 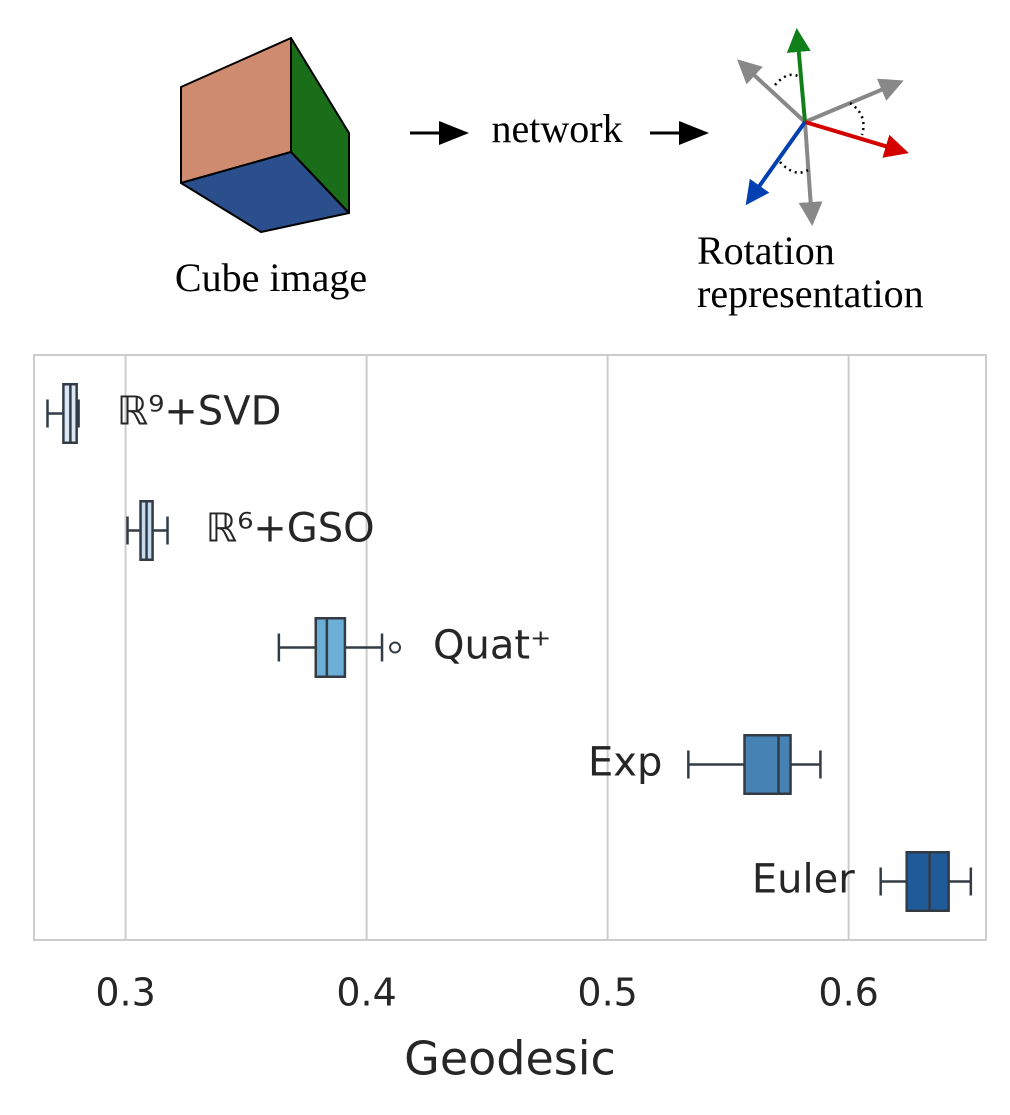 What do you see at coordinates (290, 529) in the screenshot?
I see `box-label: ℝ⁶+GSO` at bounding box center [290, 529].